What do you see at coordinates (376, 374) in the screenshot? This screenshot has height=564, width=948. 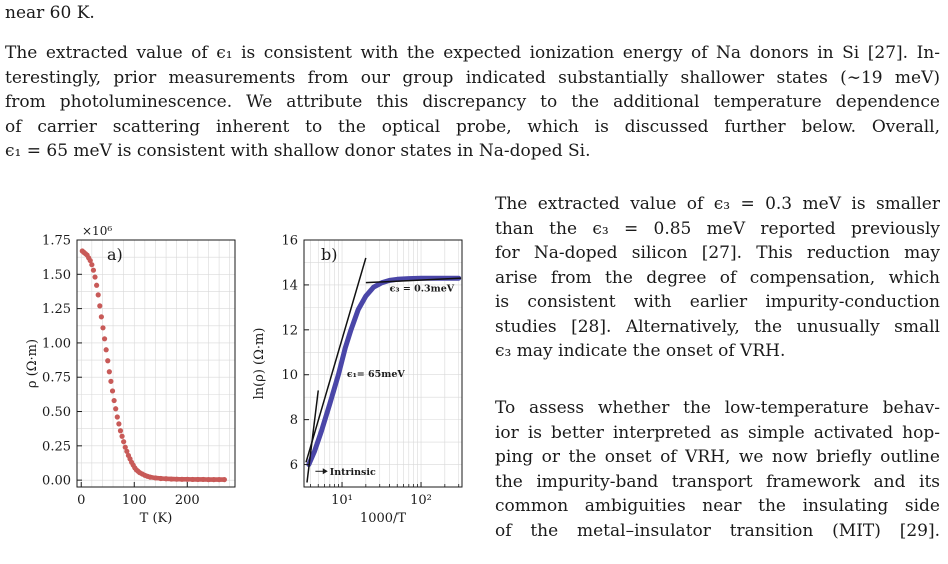 I see `annotation-epsilon1: ϵ₁= 65meV` at bounding box center [376, 374].